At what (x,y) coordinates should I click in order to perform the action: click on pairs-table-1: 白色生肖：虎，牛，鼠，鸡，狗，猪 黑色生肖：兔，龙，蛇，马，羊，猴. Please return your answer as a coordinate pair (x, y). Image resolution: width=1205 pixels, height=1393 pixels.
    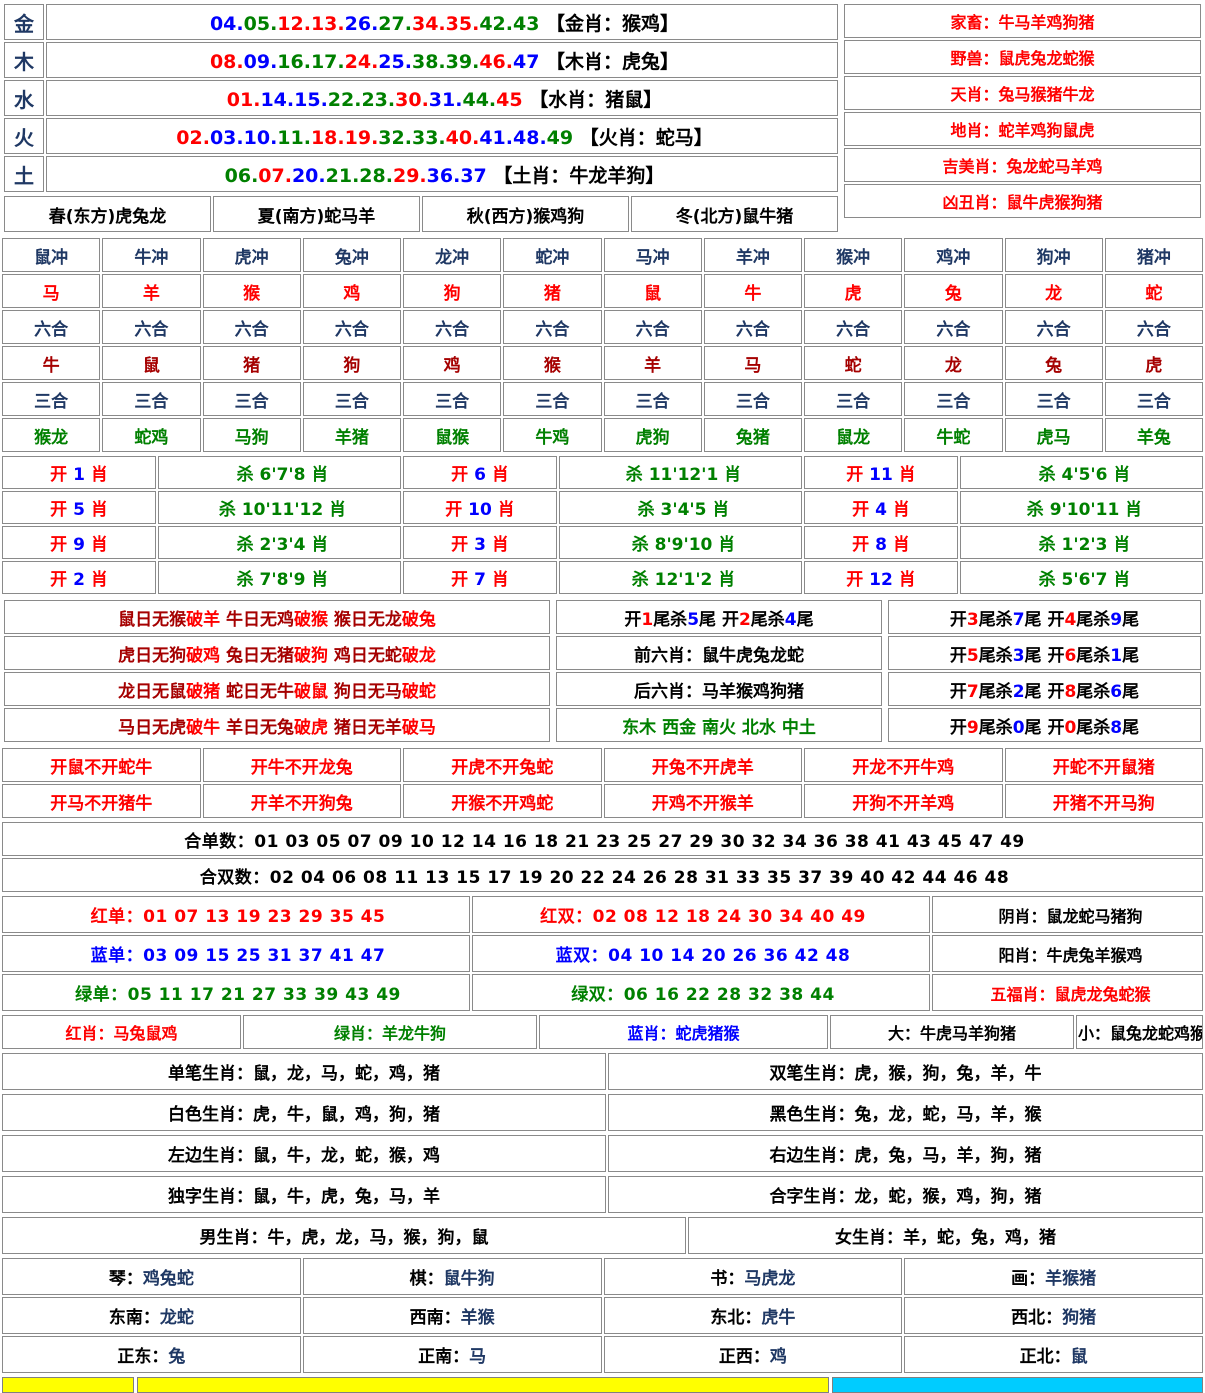
    Looking at the image, I should click on (602, 1112).